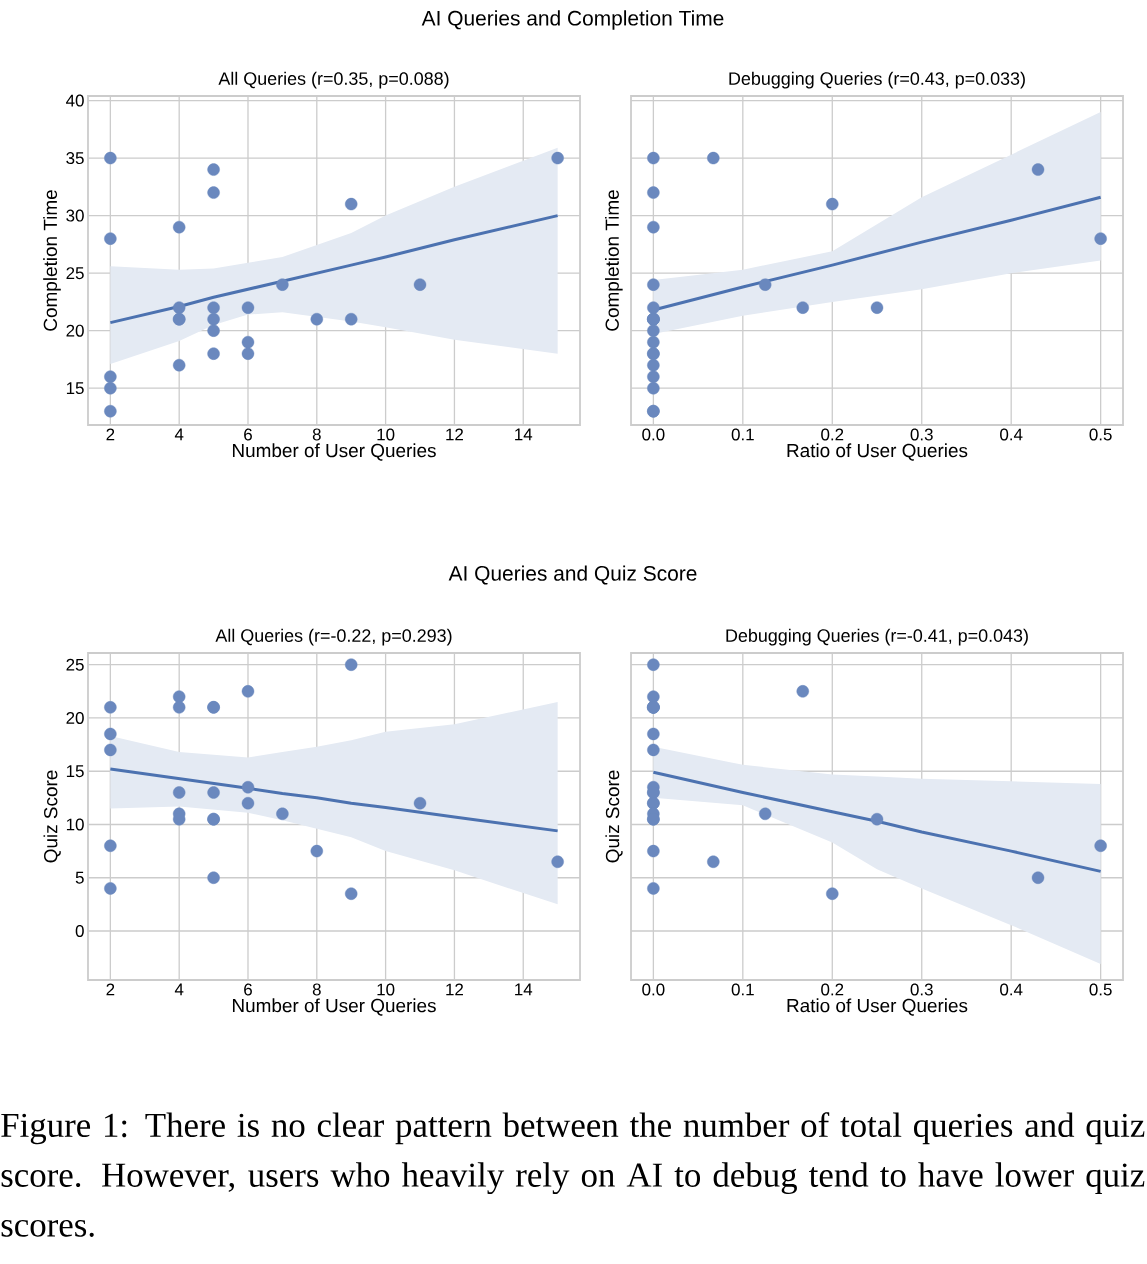 This screenshot has height=1264, width=1147. Describe the element at coordinates (333, 637) in the screenshot. I see `chart-title: All Queries (r=-0.22, p=0.293)` at that location.